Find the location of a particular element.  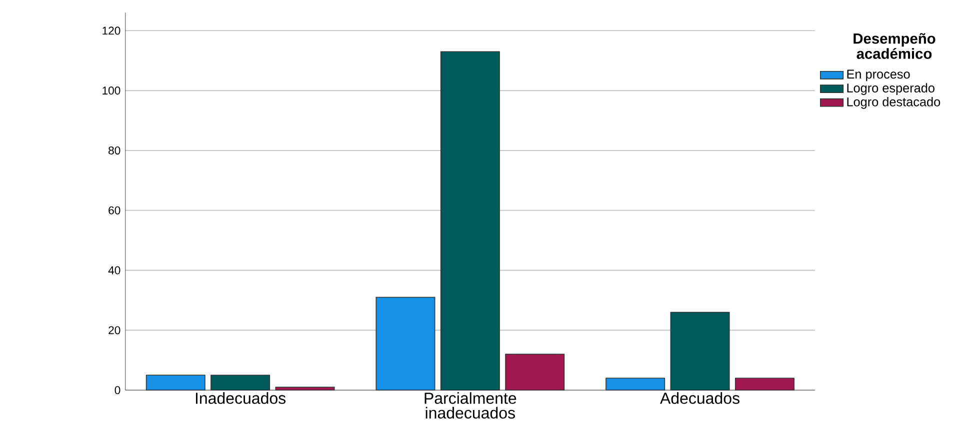

x-tick-label: Adecuados is located at coordinates (700, 398).